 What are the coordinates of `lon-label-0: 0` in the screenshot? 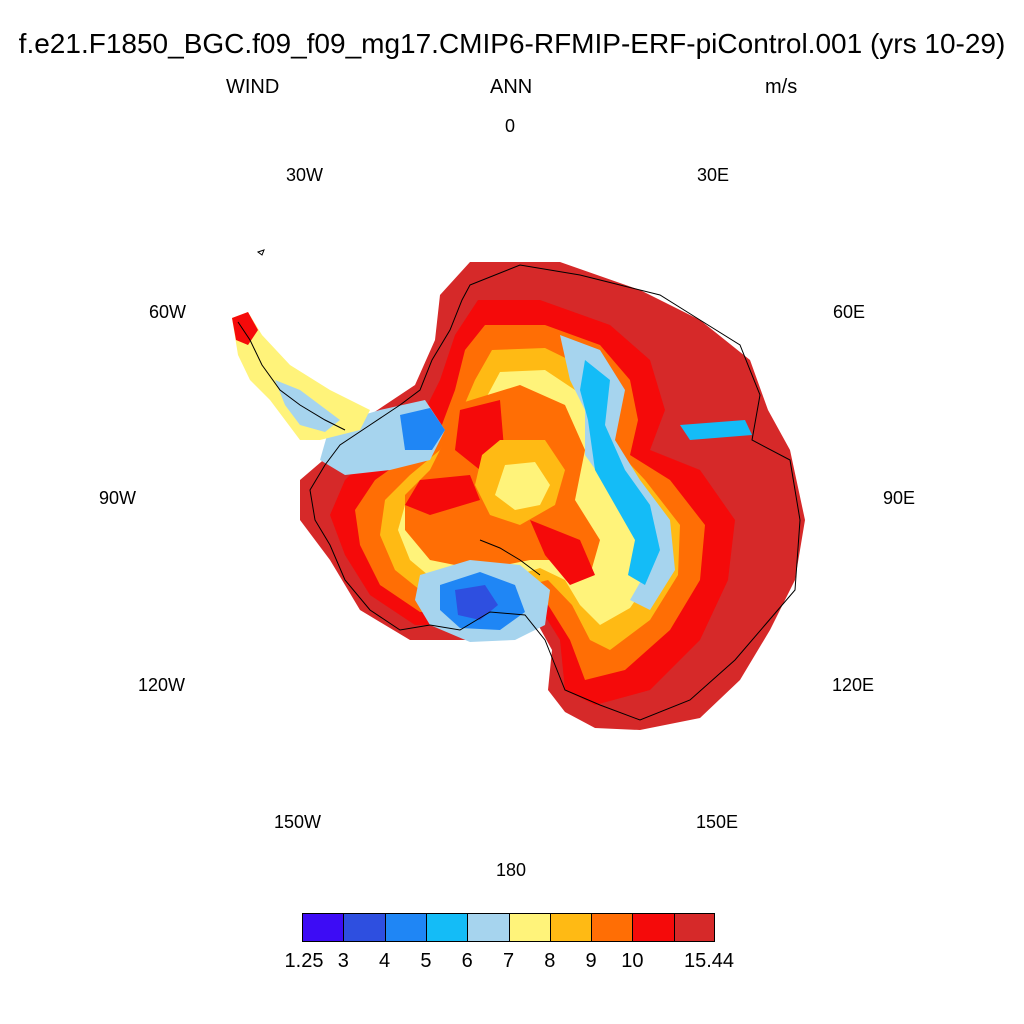 It's located at (510, 126).